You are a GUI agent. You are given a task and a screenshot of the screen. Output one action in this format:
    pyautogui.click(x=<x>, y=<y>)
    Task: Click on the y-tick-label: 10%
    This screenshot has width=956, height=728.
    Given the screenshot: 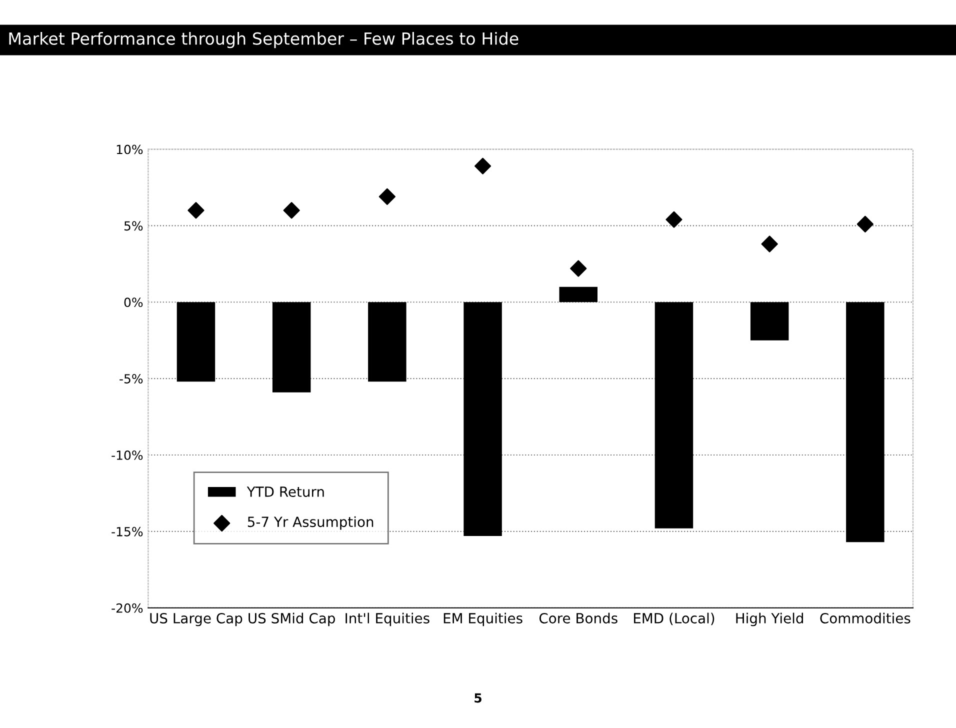 What is the action you would take?
    pyautogui.click(x=129, y=149)
    